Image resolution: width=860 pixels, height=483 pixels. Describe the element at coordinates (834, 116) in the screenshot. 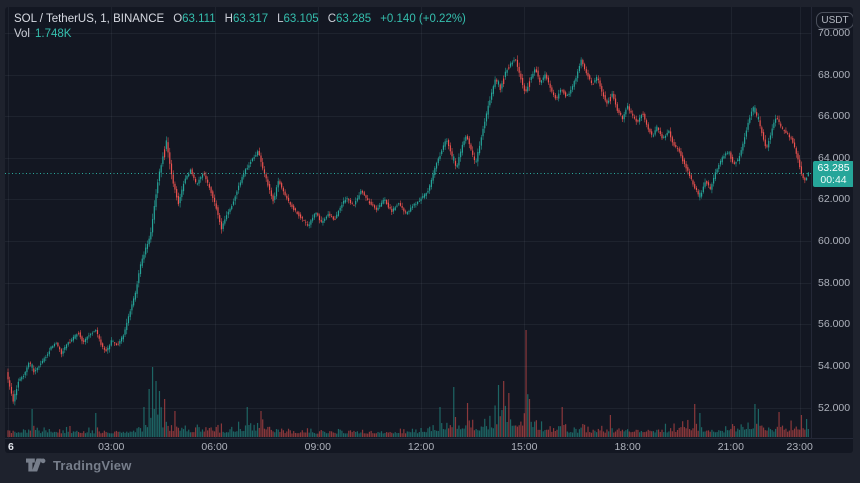

I see `price-tick-label: 66.000` at that location.